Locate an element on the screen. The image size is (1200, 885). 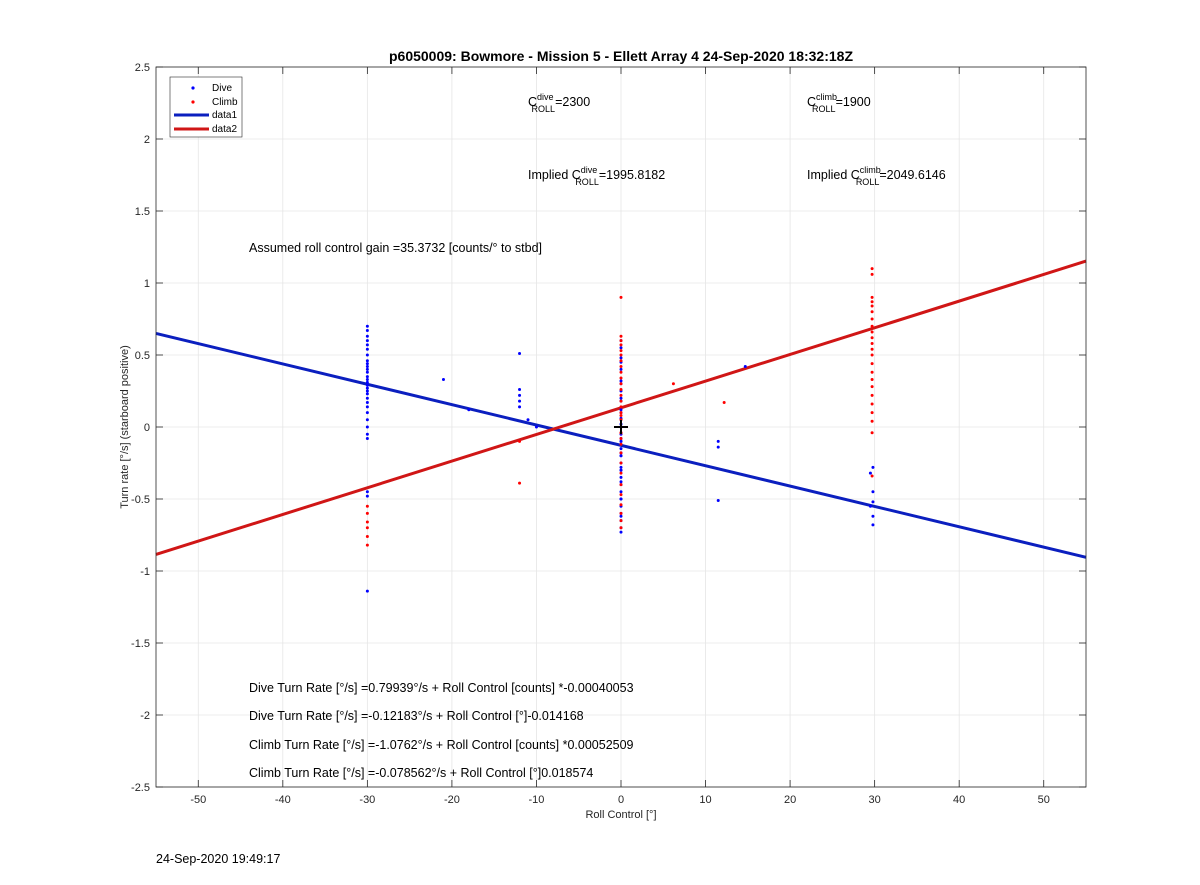
legend: Dive Climb data1 data2 is located at coordinates (206, 107).